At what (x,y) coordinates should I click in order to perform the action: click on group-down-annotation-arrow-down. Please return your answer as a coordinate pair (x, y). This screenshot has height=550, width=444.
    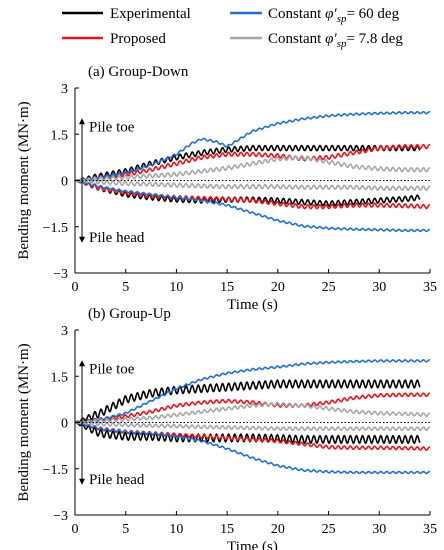
    Looking at the image, I should click on (82, 239).